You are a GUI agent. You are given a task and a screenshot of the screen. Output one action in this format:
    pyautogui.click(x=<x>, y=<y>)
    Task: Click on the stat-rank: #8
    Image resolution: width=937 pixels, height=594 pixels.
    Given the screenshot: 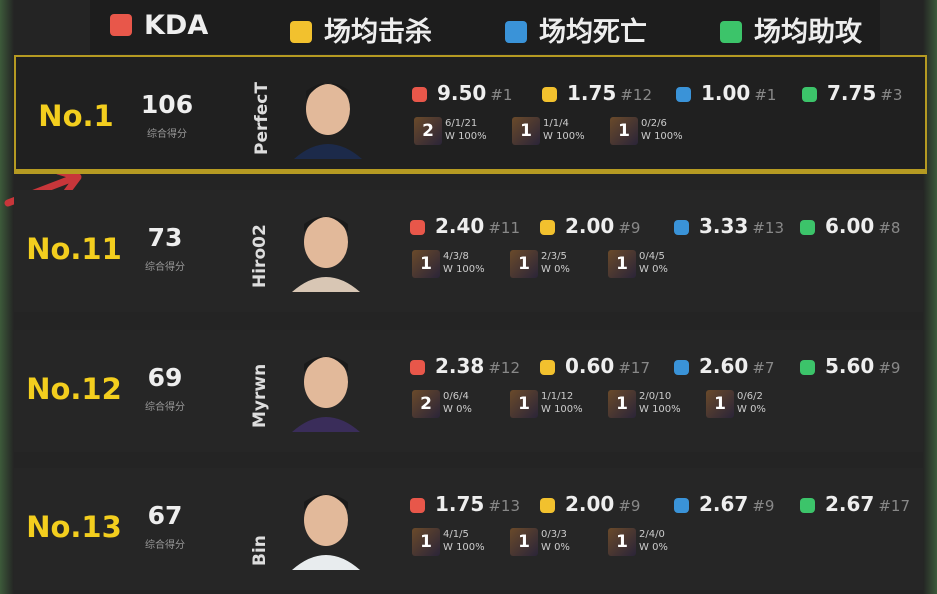 What is the action you would take?
    pyautogui.click(x=889, y=228)
    